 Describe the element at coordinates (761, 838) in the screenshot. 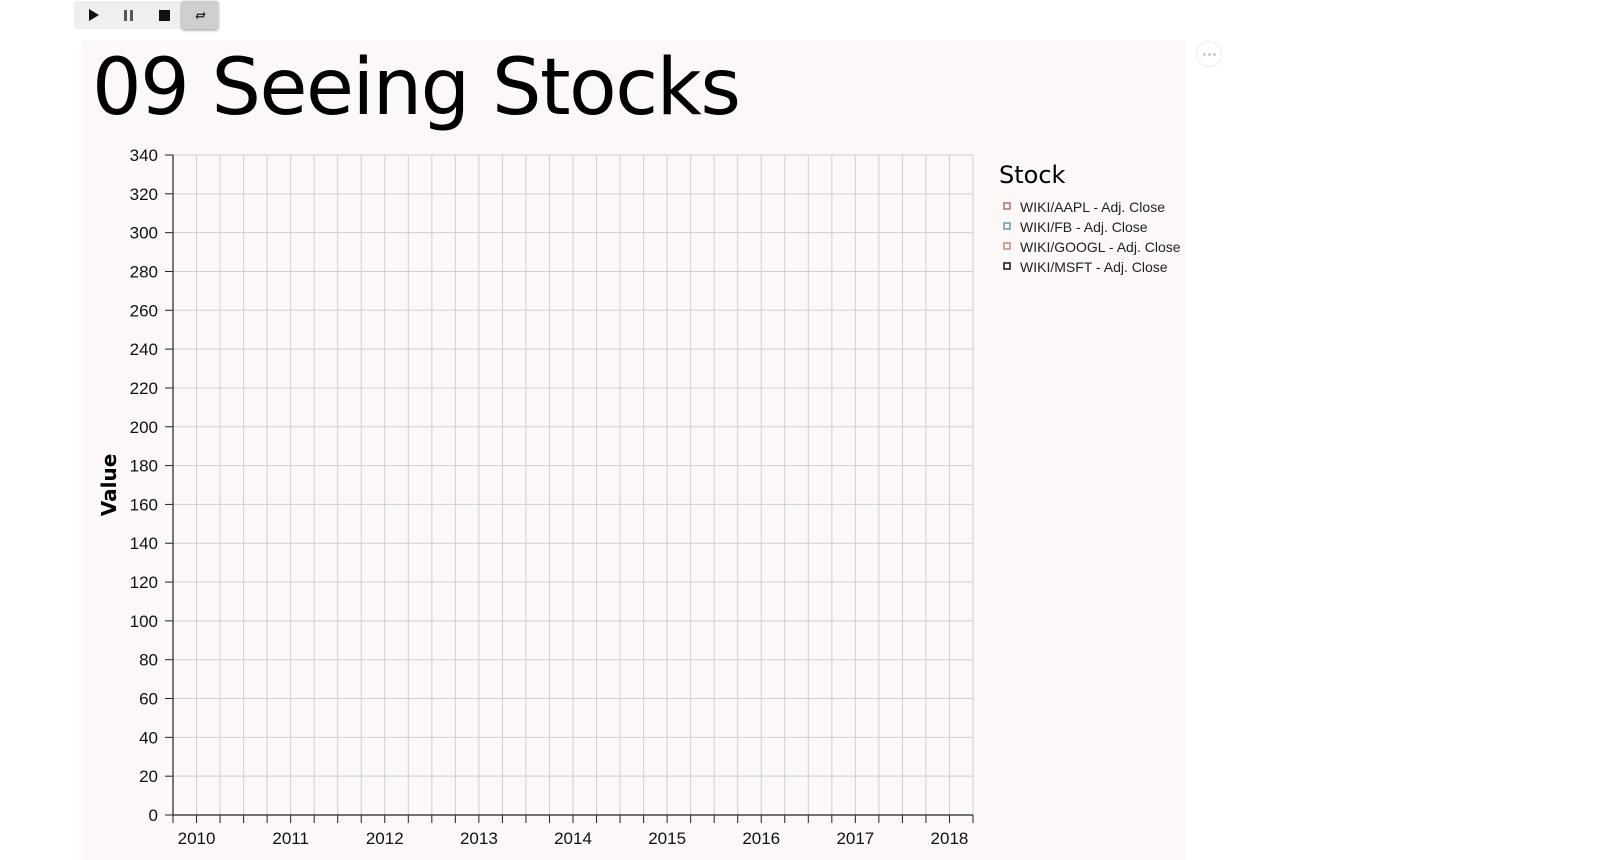

I see `x-tick-label: 2016` at that location.